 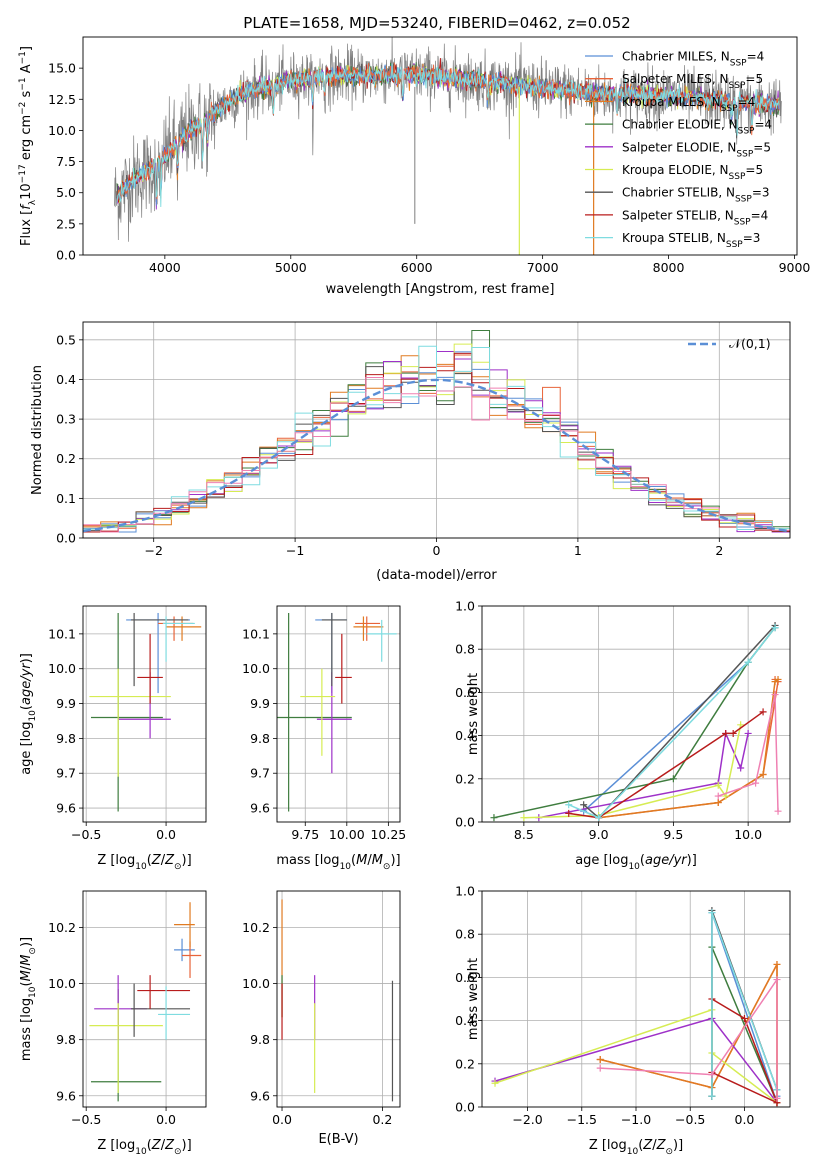 What do you see at coordinates (62, 633) in the screenshot?
I see `y-tick-label: 10.1` at bounding box center [62, 633].